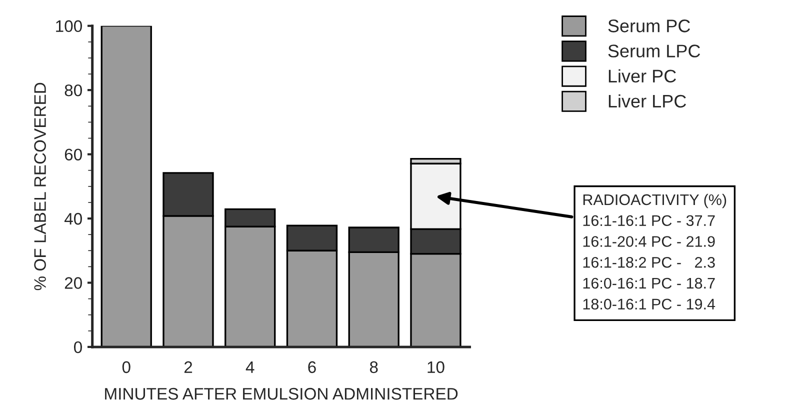  I want to click on legend-label: Serum LPC, so click(654, 51).